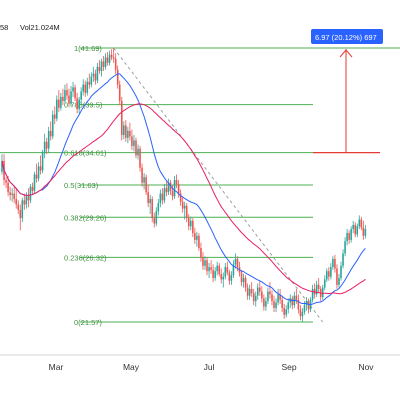  I want to click on x-tick-label: Sep, so click(288, 367).